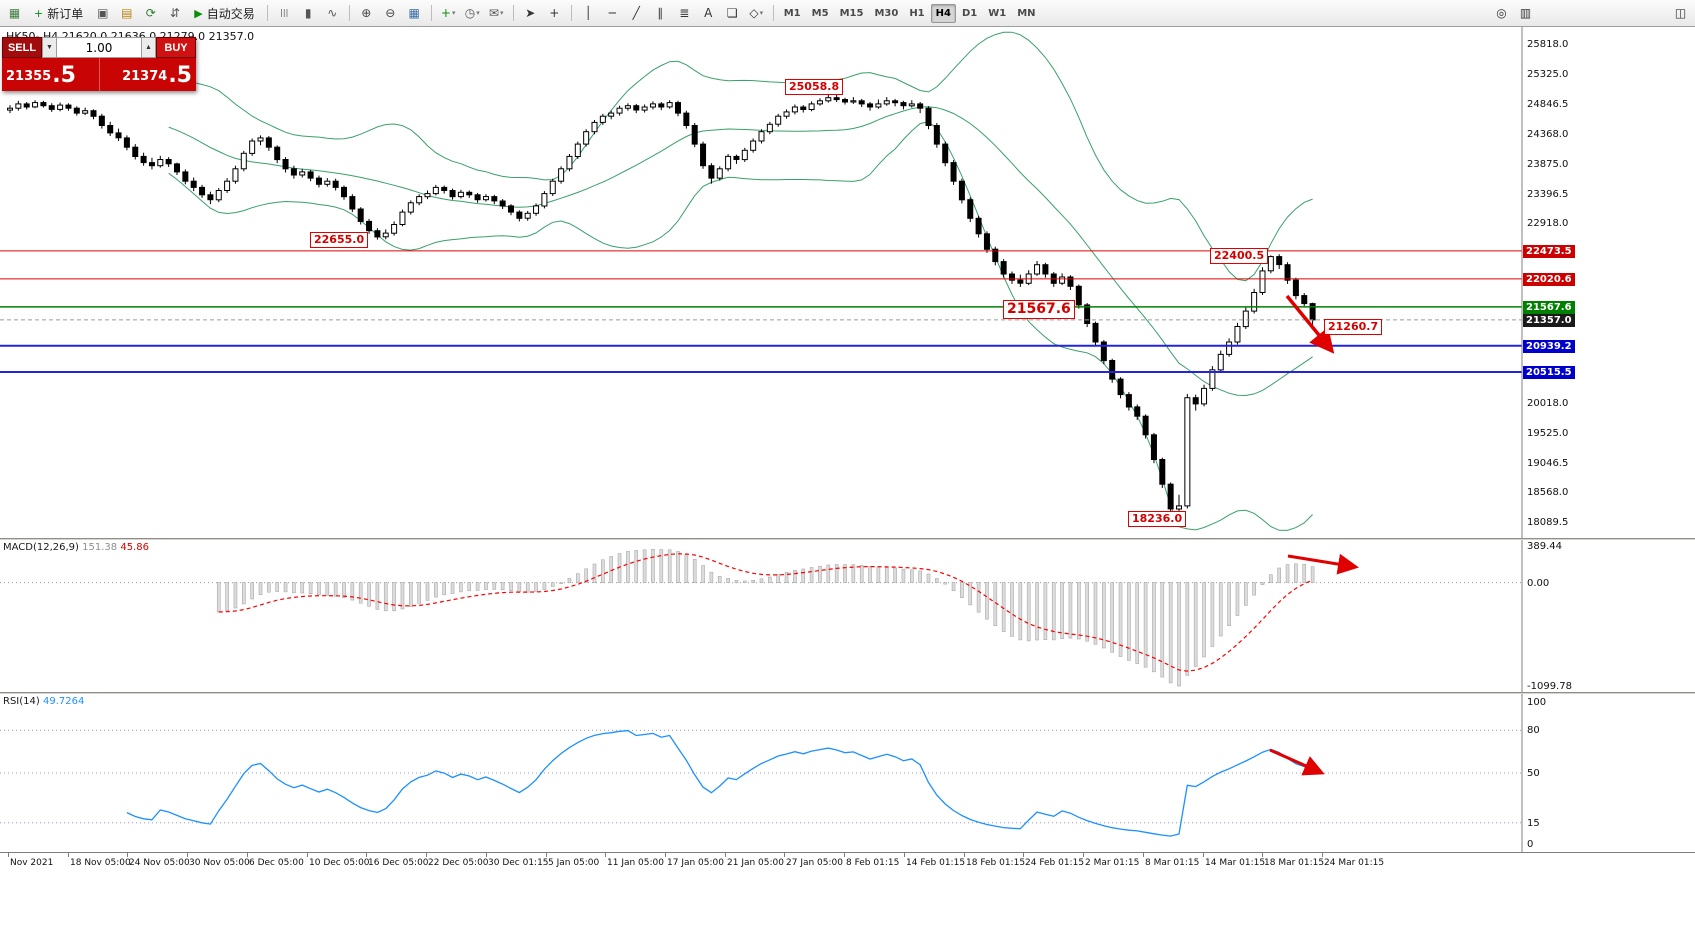 The width and height of the screenshot is (1695, 941). I want to click on timeframe-button-MN: MN, so click(1026, 13).